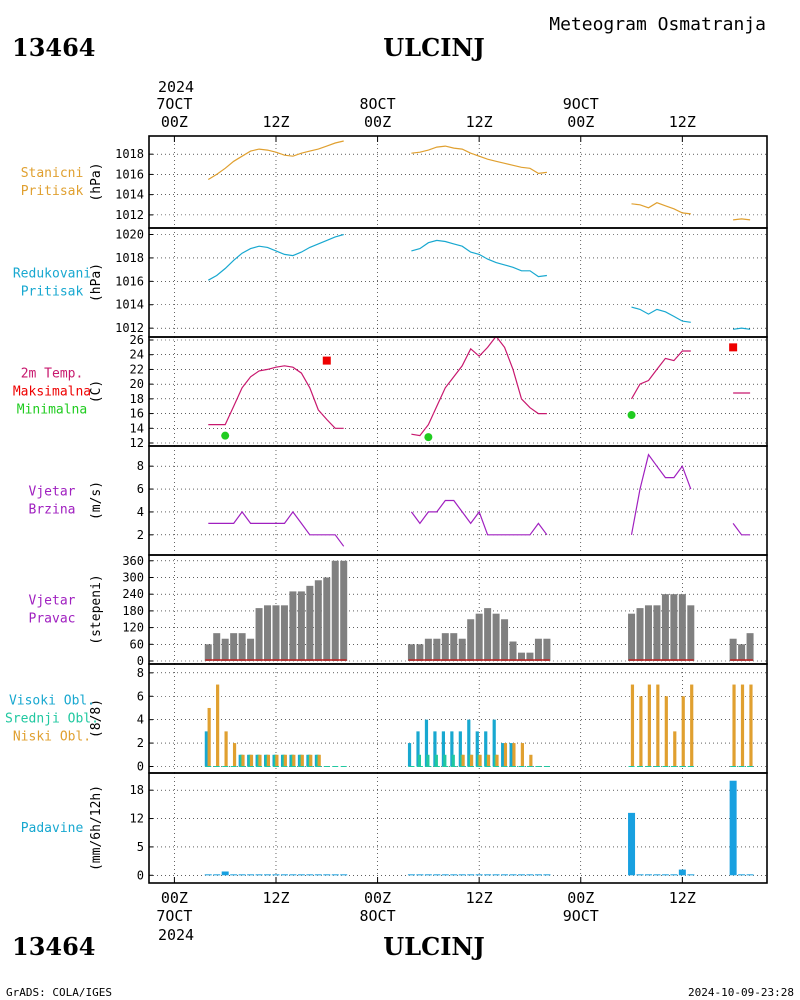 This screenshot has width=800, height=1000. I want to click on y-tick-label: 24, so click(137, 355).